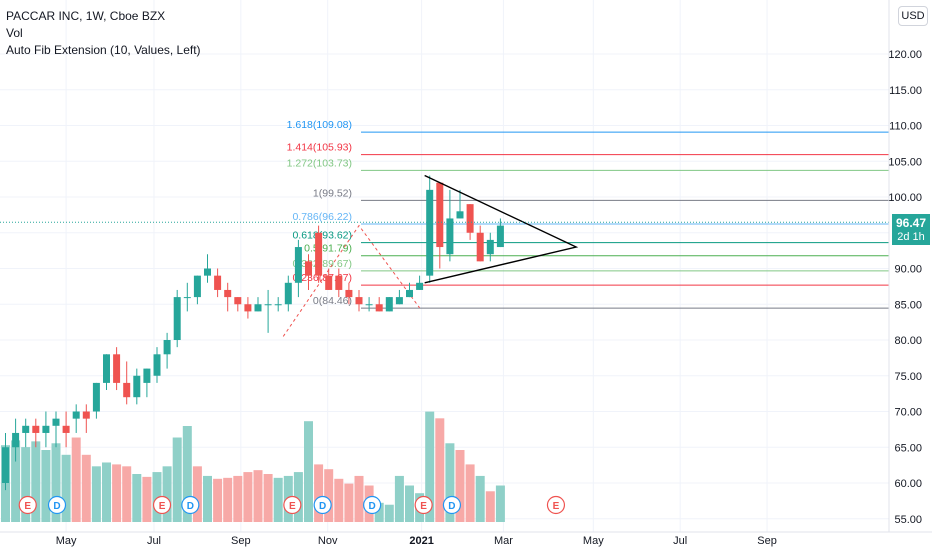 The image size is (932, 550). Describe the element at coordinates (913, 16) in the screenshot. I see `currency-button: USD` at that location.